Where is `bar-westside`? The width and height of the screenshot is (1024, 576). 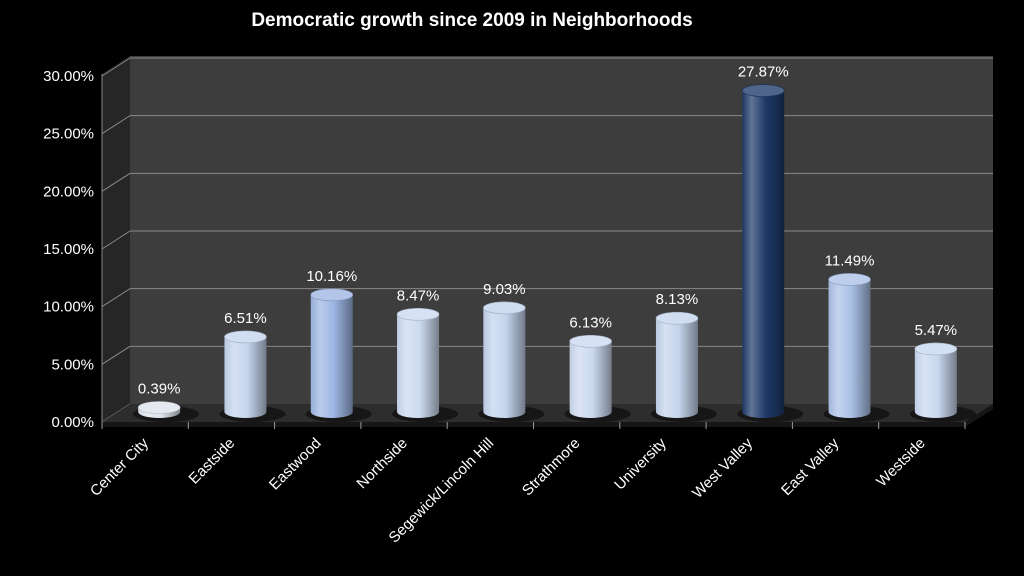
bar-westside is located at coordinates (935, 383).